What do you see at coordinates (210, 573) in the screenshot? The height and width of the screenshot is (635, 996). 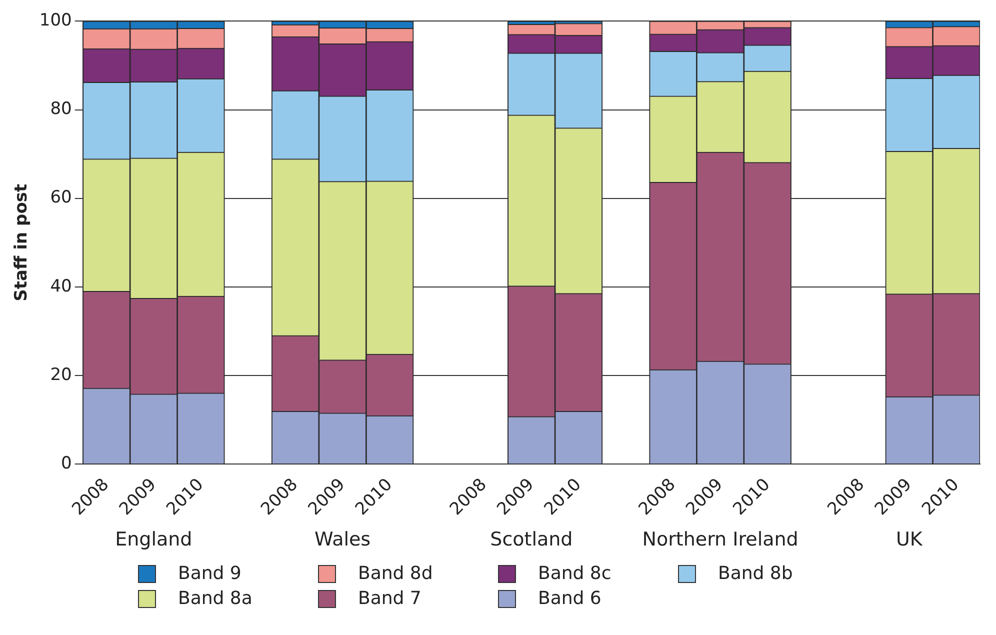 I see `legend-label: Band 9` at bounding box center [210, 573].